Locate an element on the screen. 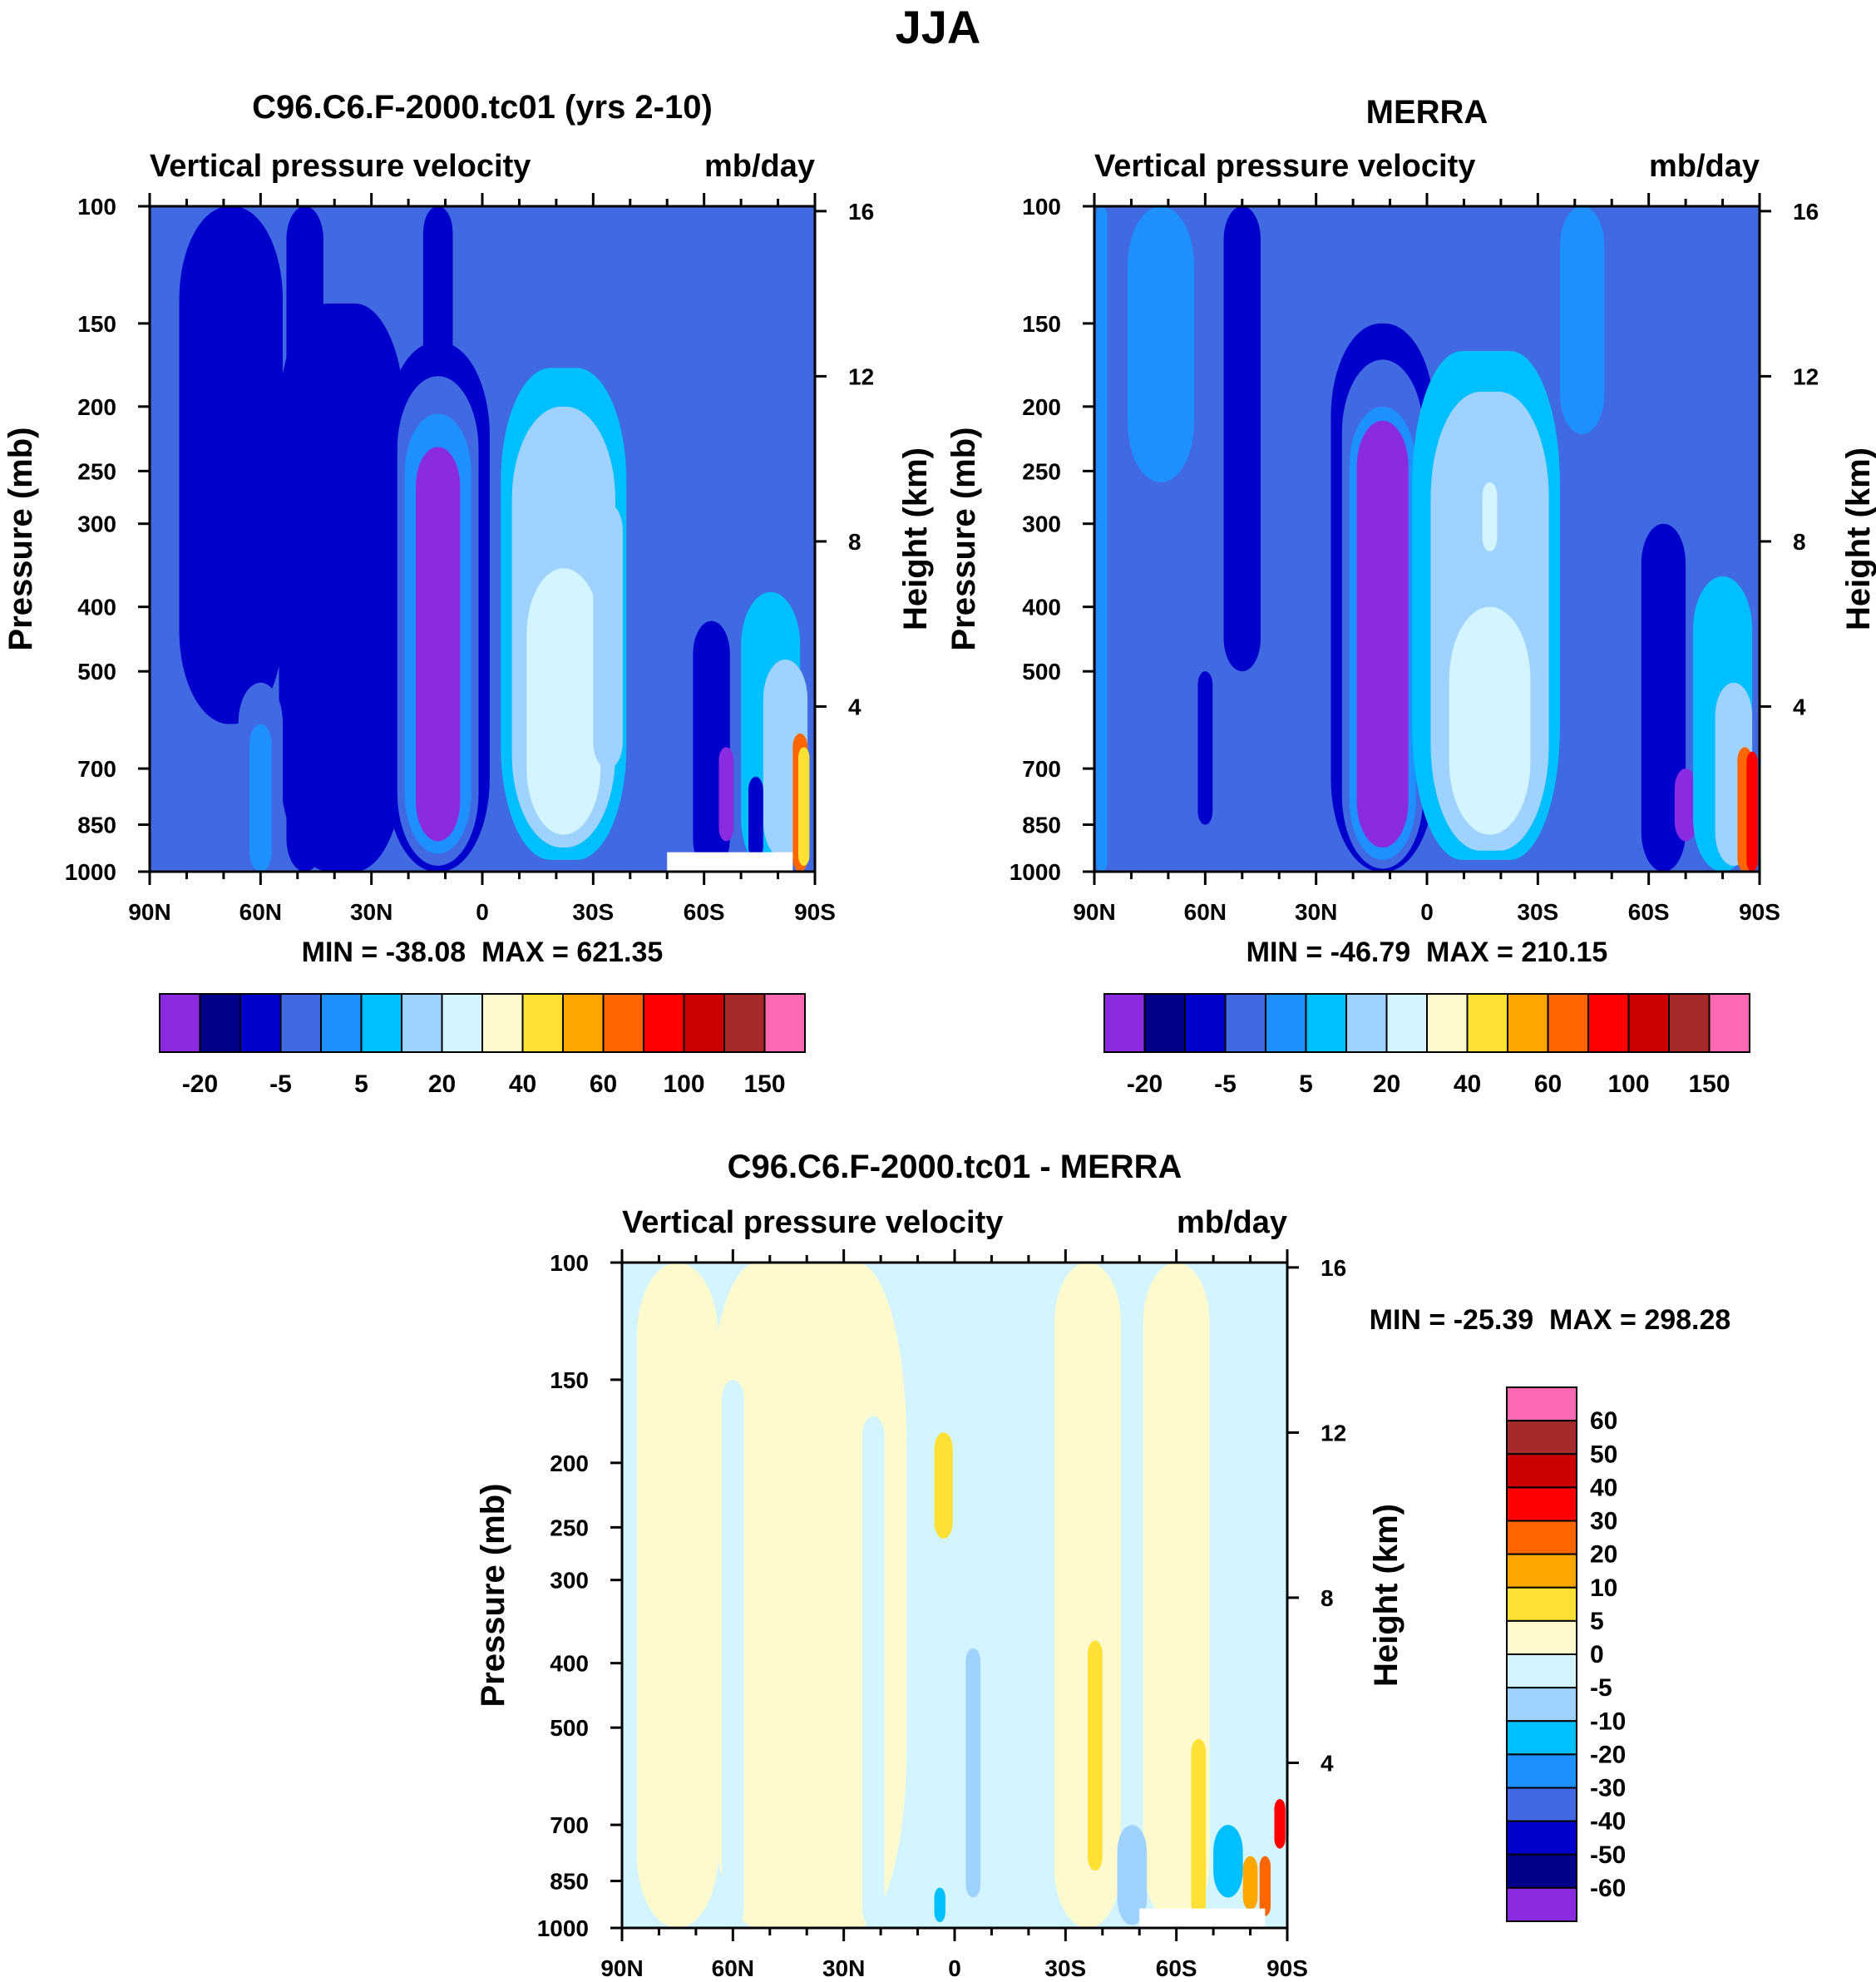  colorbar-label: 0 is located at coordinates (1597, 1654).